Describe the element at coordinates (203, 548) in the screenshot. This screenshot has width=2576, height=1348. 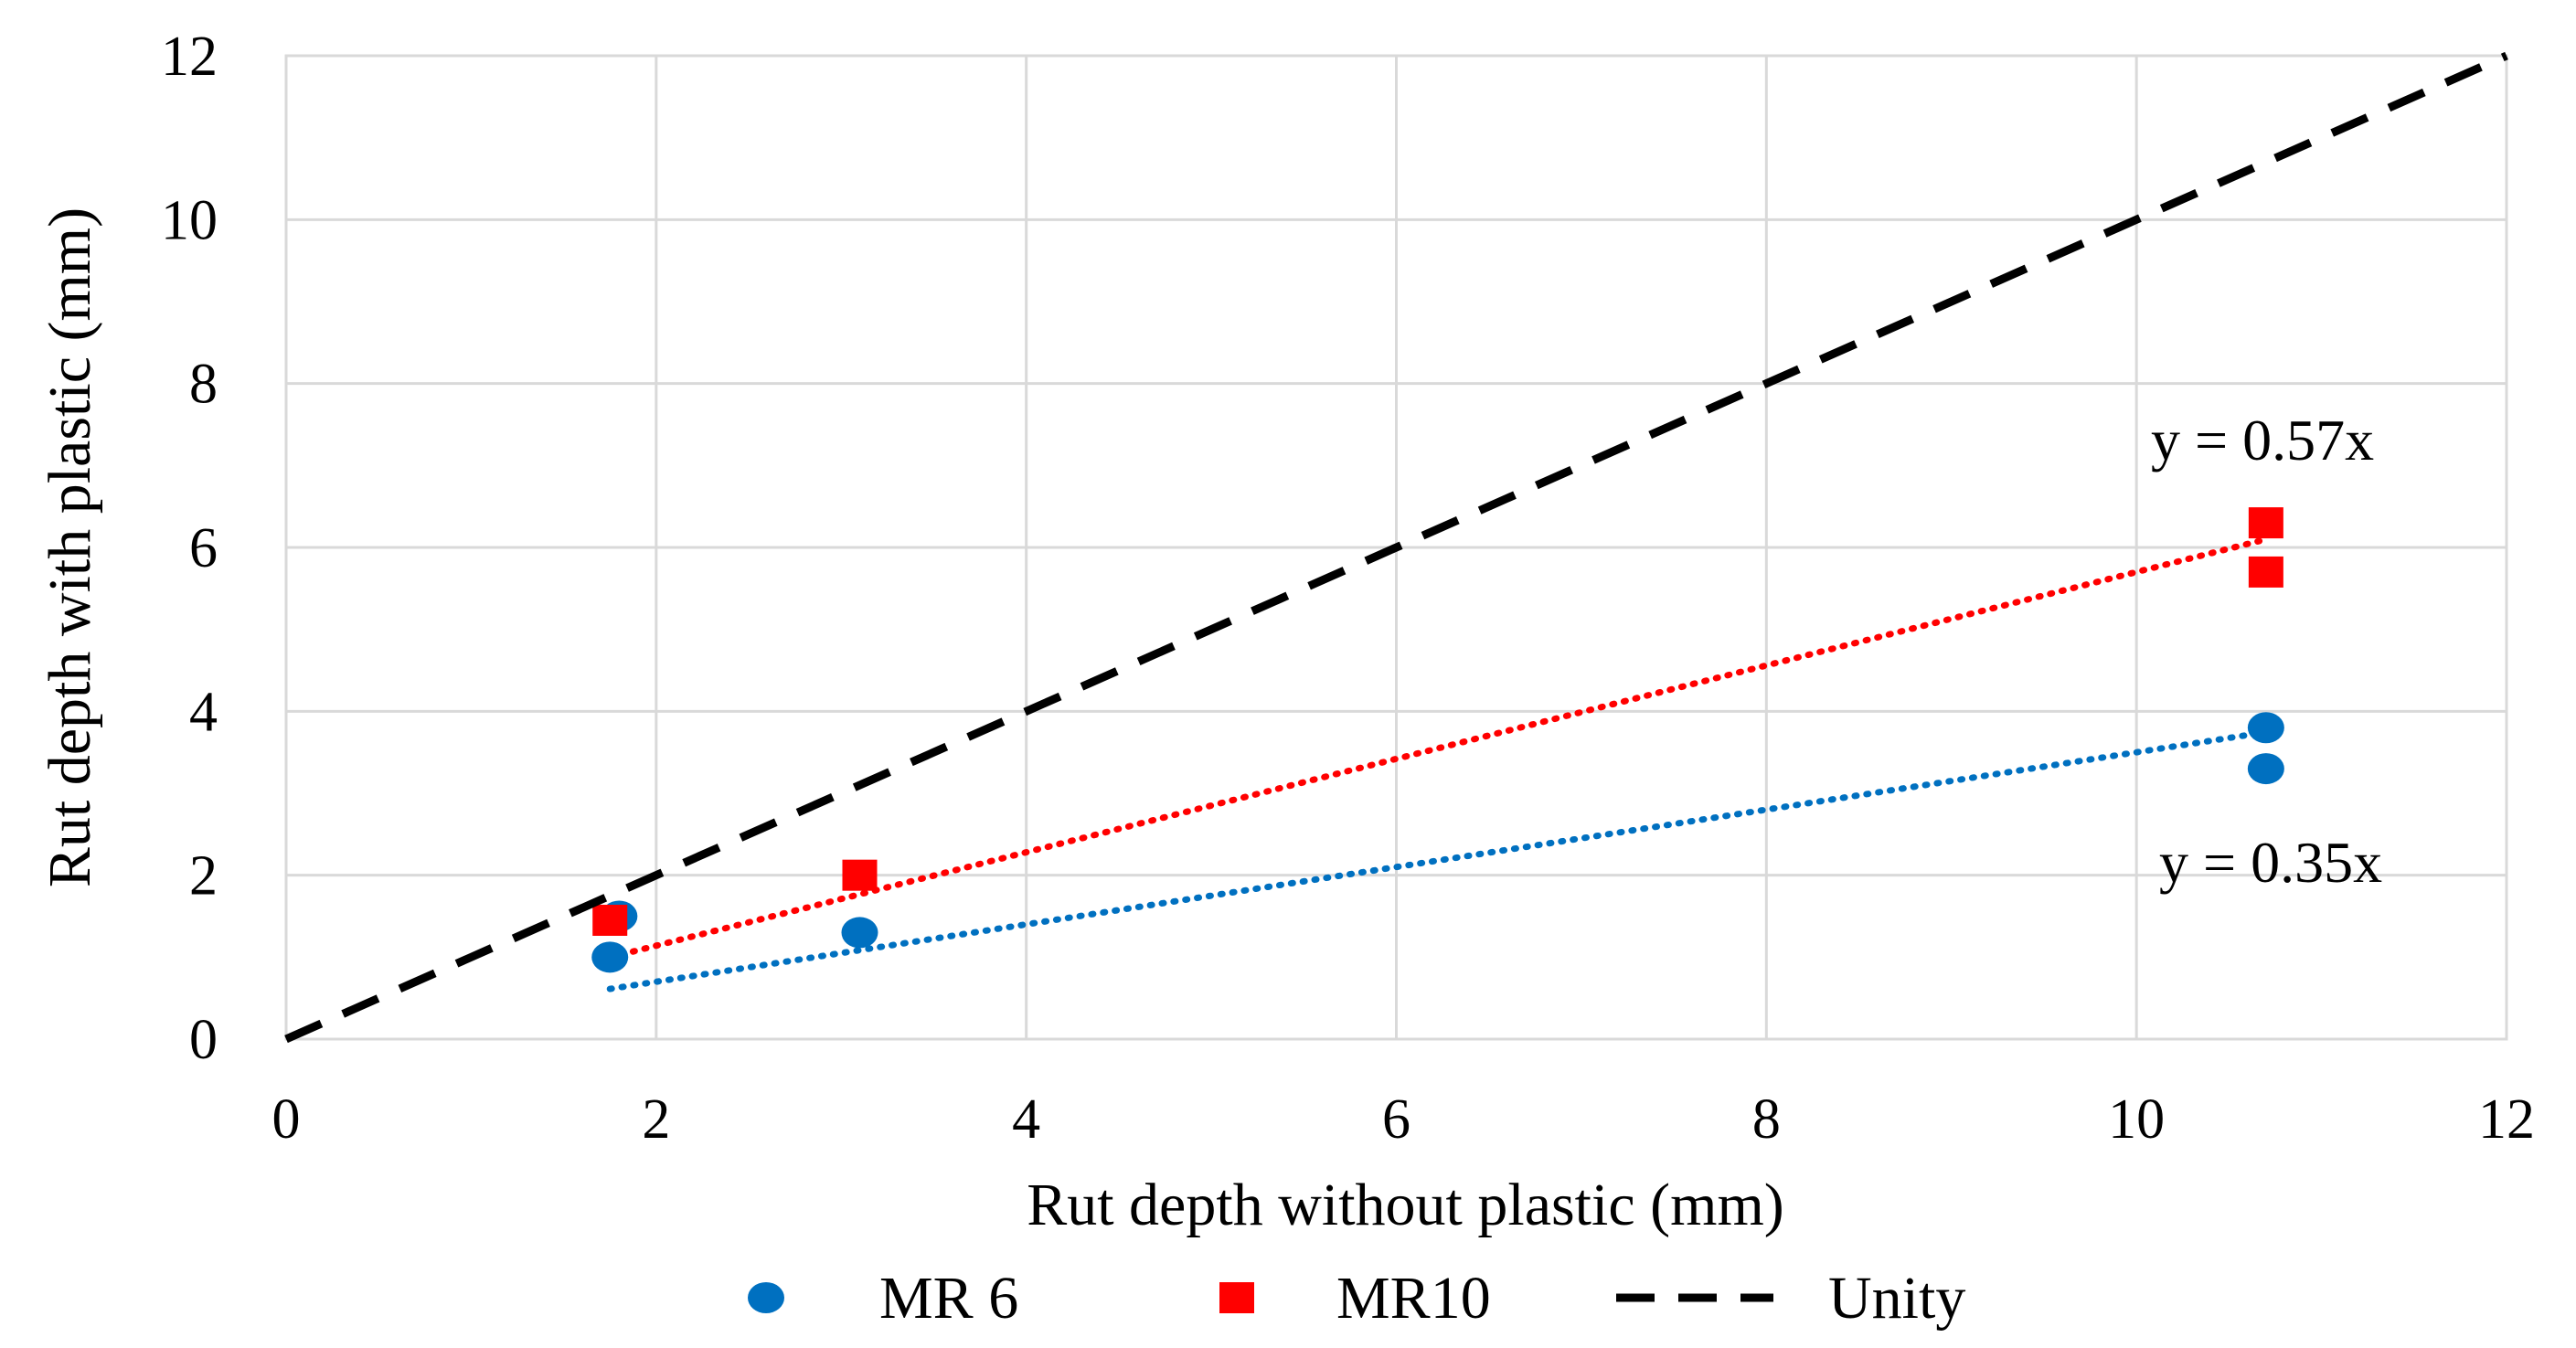
I see `y-tick-label: 6` at that location.